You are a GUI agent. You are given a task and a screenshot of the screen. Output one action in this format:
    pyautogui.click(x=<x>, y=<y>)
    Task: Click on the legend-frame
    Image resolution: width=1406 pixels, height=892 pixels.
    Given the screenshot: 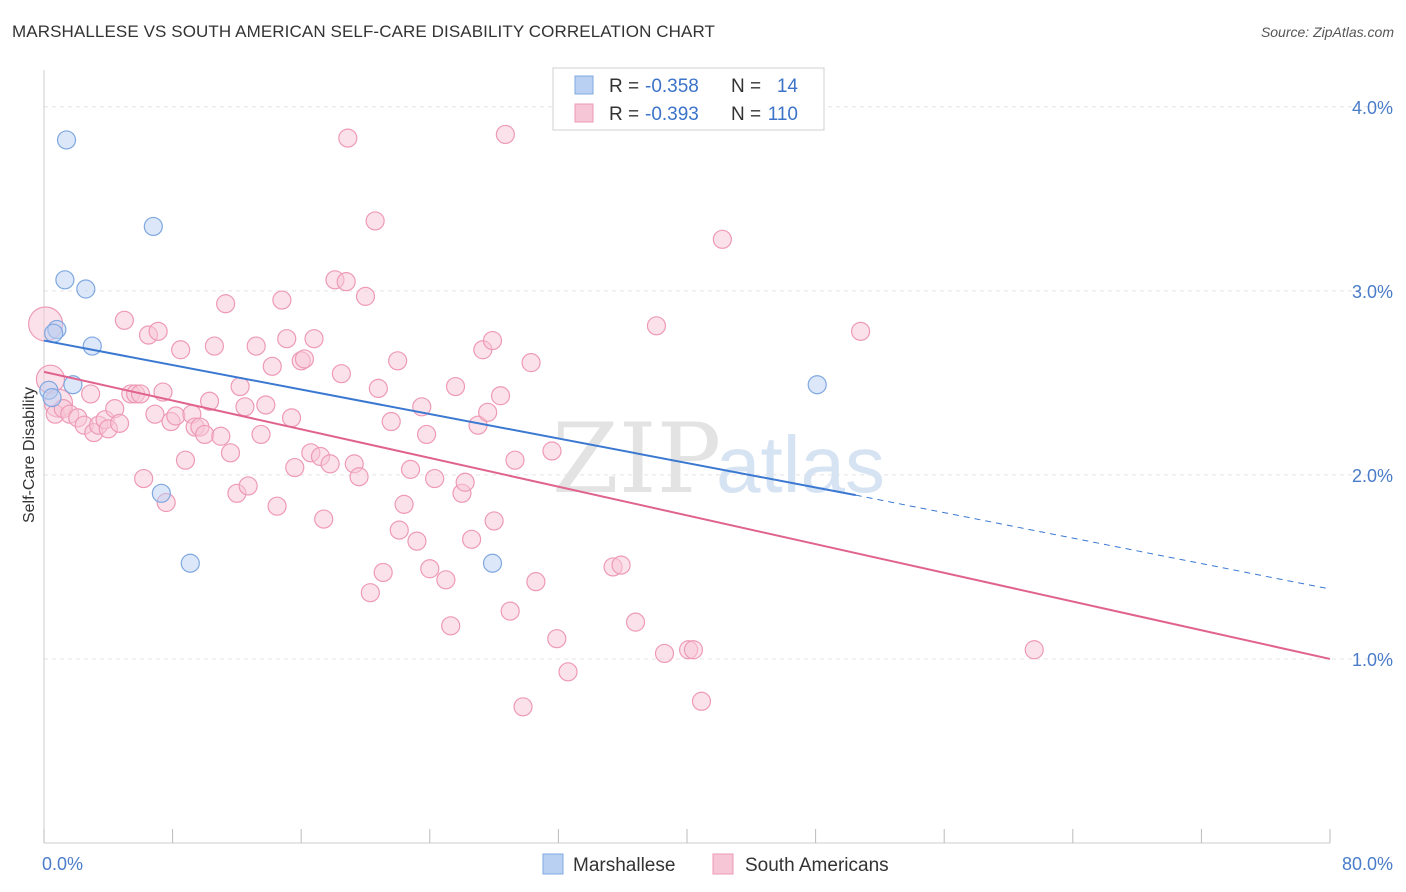 What is the action you would take?
    pyautogui.click(x=688, y=99)
    